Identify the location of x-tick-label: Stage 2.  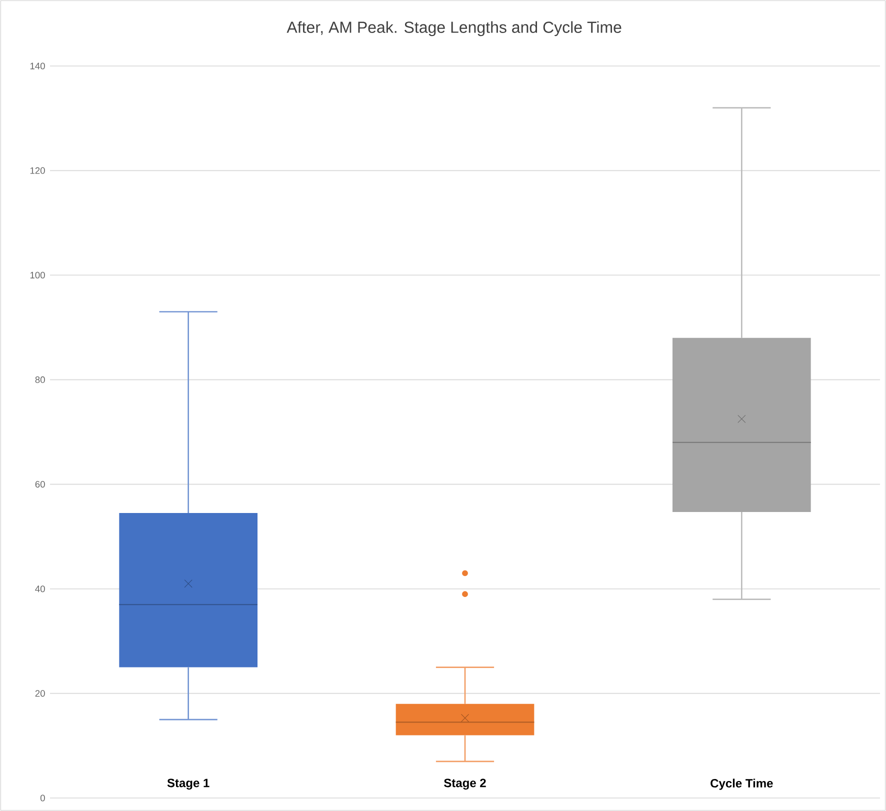
(465, 784).